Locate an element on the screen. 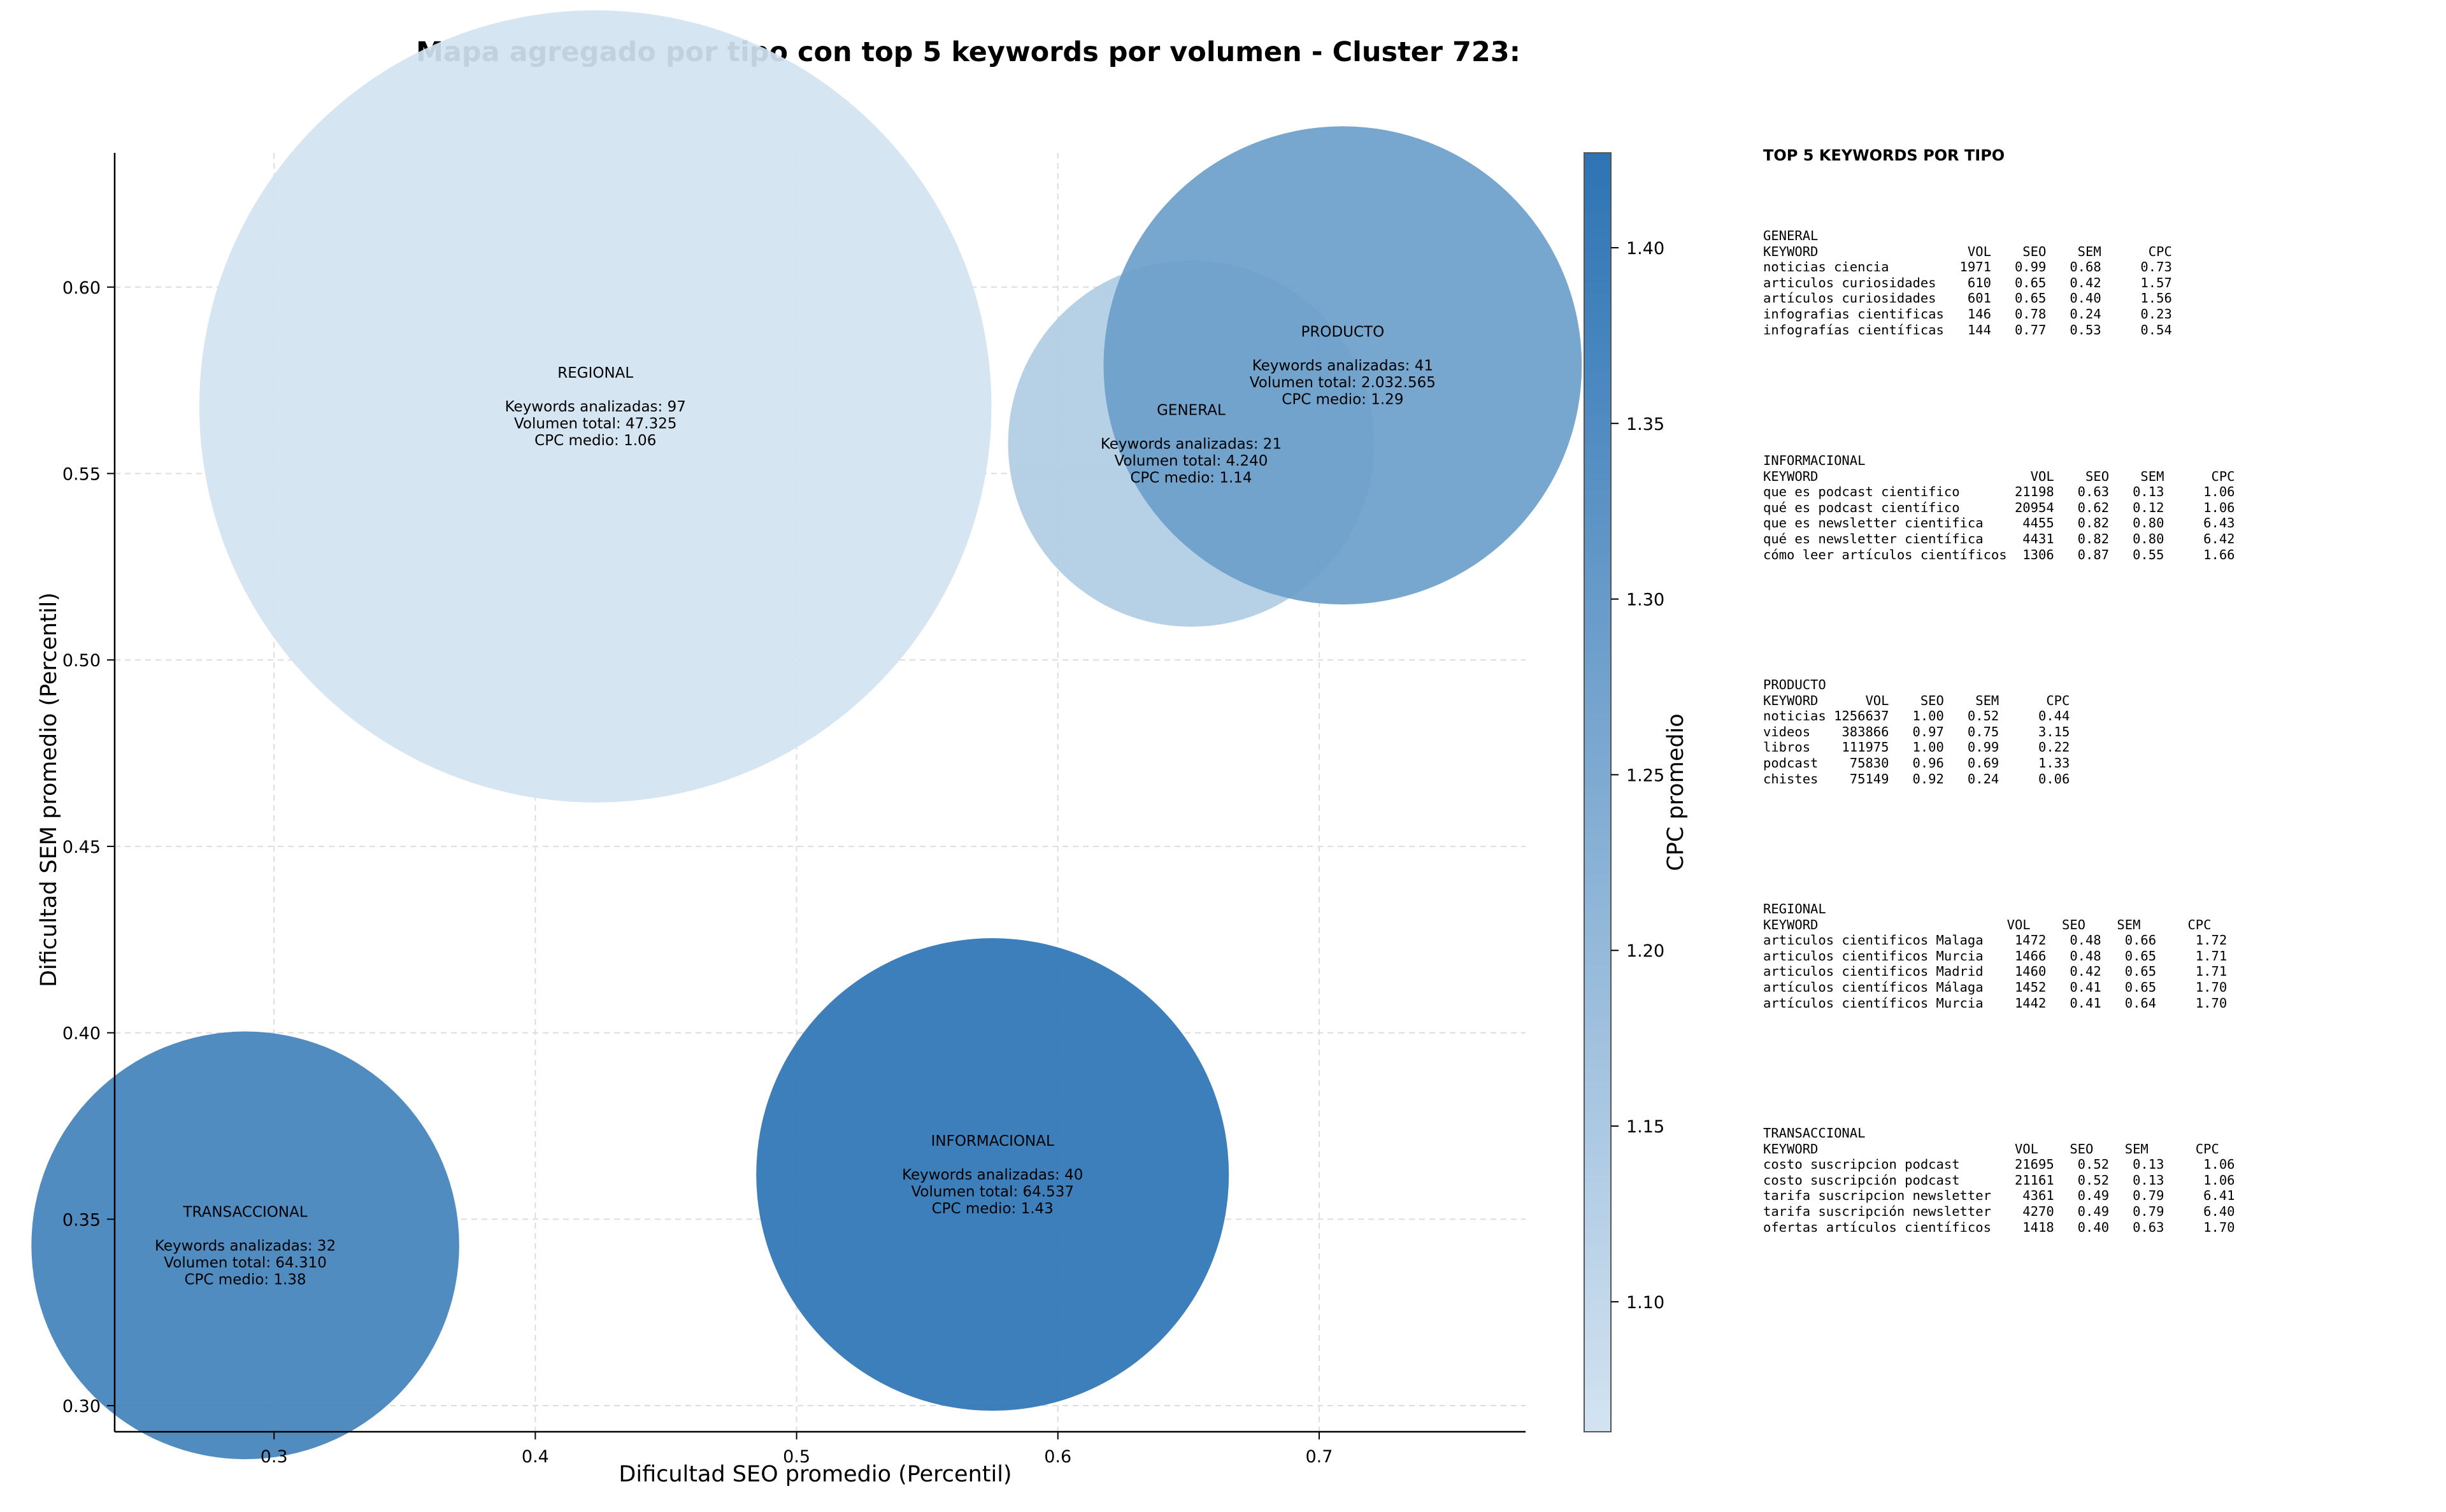  x-tick-label: 0.4 is located at coordinates (535, 1457).